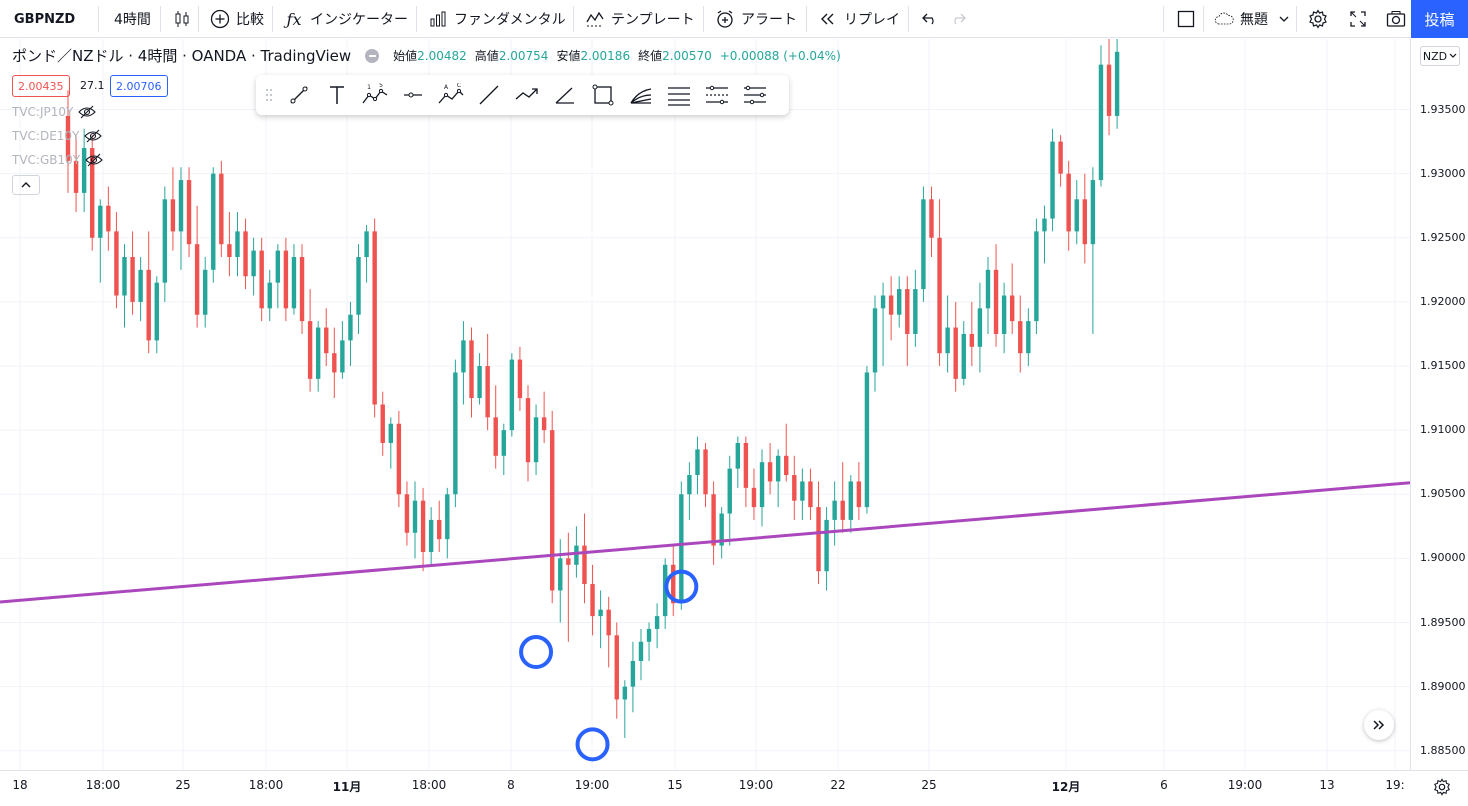 This screenshot has width=1468, height=806. What do you see at coordinates (489, 95) in the screenshot?
I see `line-segment-tool-icon` at bounding box center [489, 95].